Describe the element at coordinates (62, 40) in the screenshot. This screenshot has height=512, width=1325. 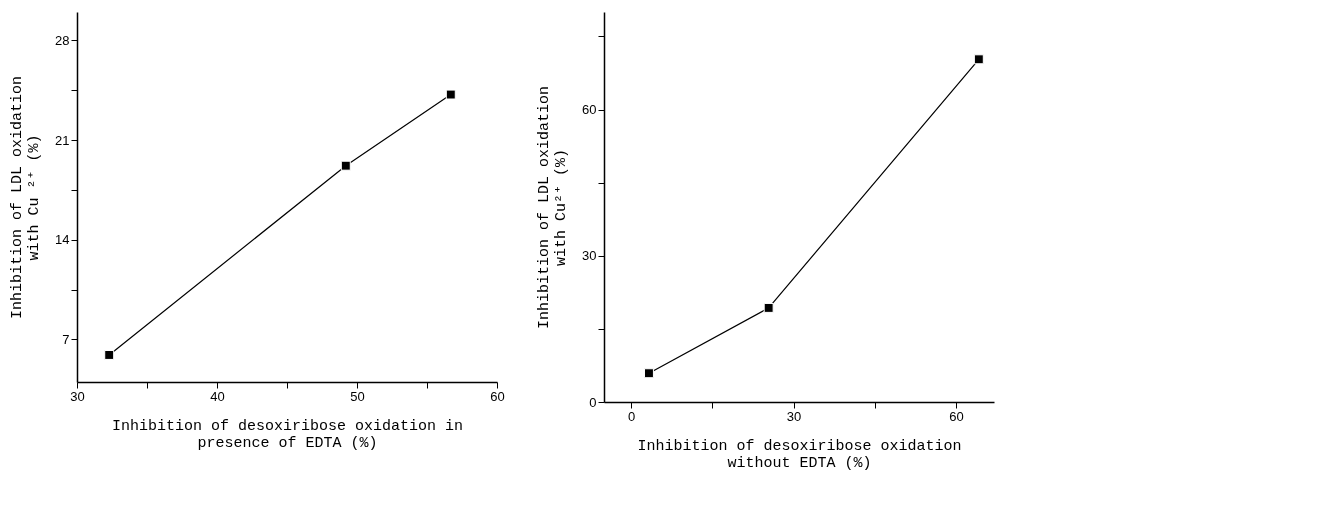
I see `y-tick-label: 28` at that location.